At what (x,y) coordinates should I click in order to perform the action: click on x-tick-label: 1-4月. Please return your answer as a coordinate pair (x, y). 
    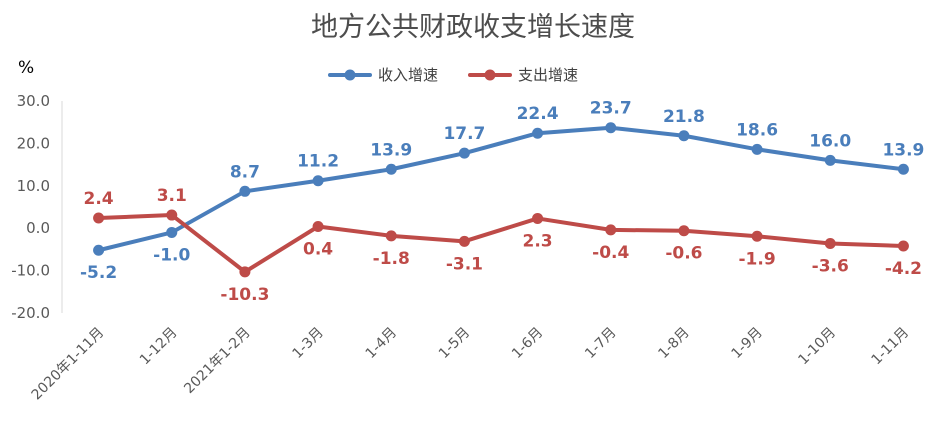
    Looking at the image, I should click on (381, 343).